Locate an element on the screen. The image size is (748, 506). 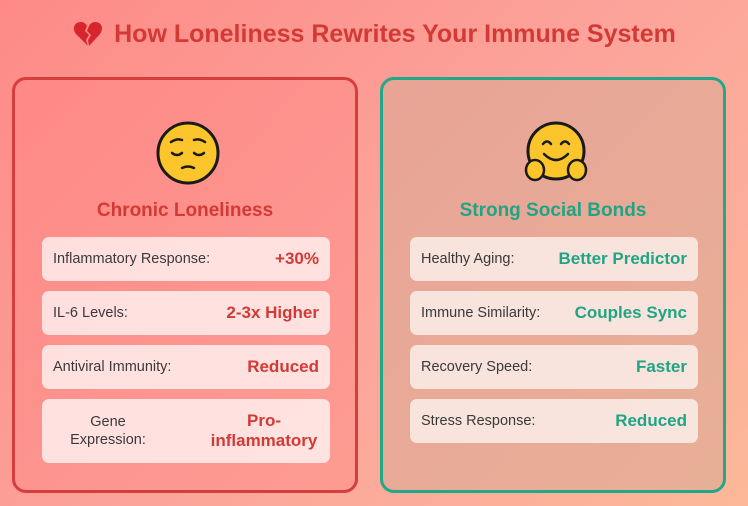
stat-row: Stress Response: Reduced is located at coordinates (554, 421).